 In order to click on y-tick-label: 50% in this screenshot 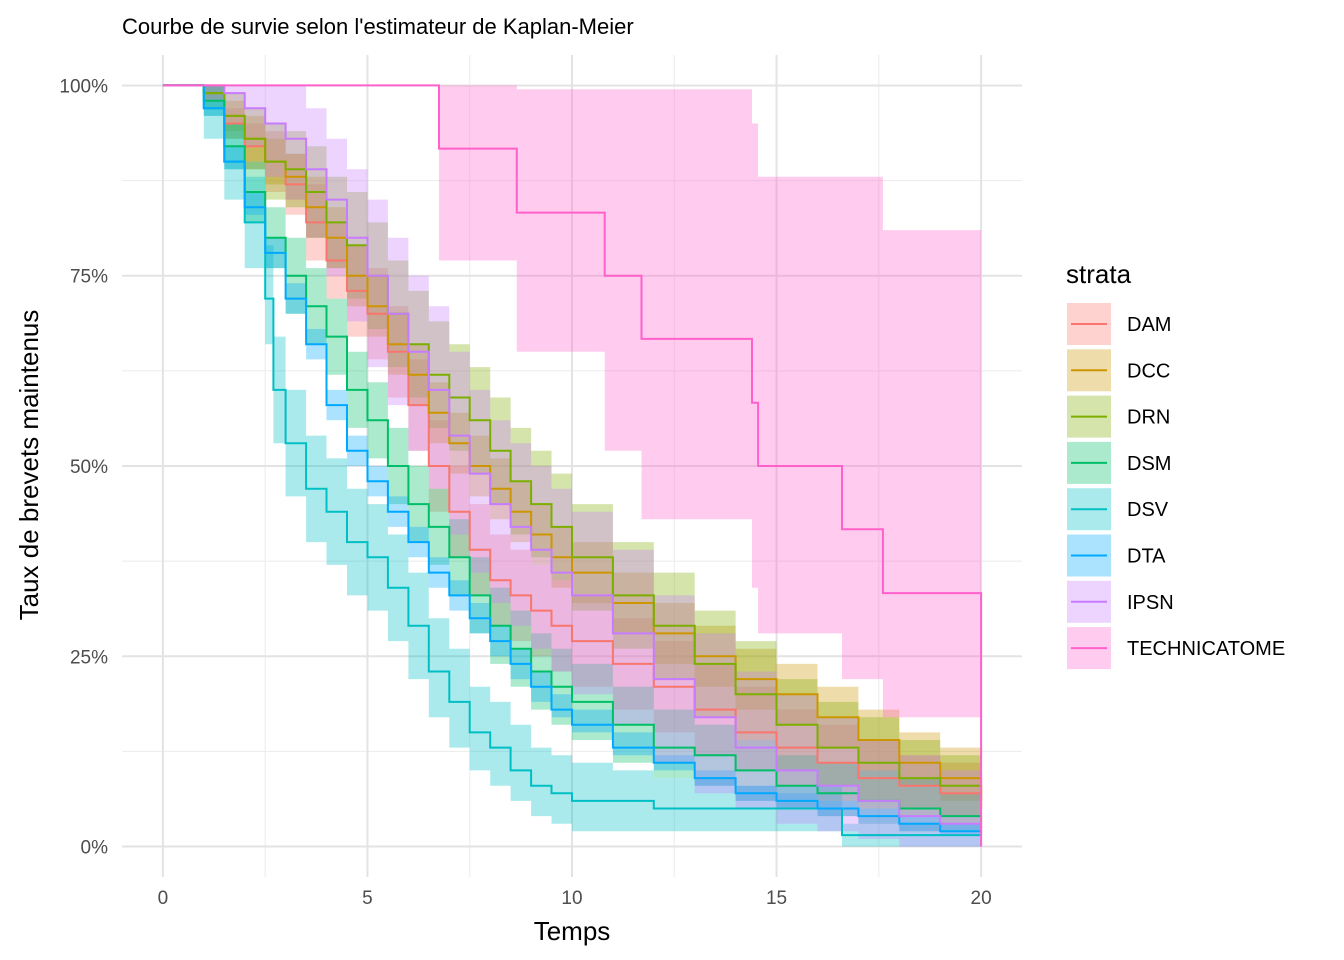, I will do `click(89, 467)`.